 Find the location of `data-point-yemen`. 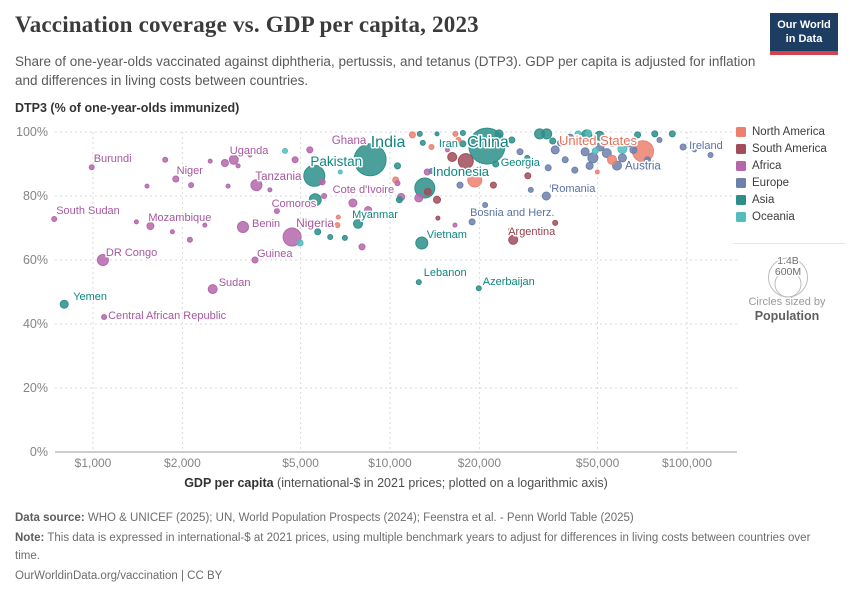

data-point-yemen is located at coordinates (64, 304).